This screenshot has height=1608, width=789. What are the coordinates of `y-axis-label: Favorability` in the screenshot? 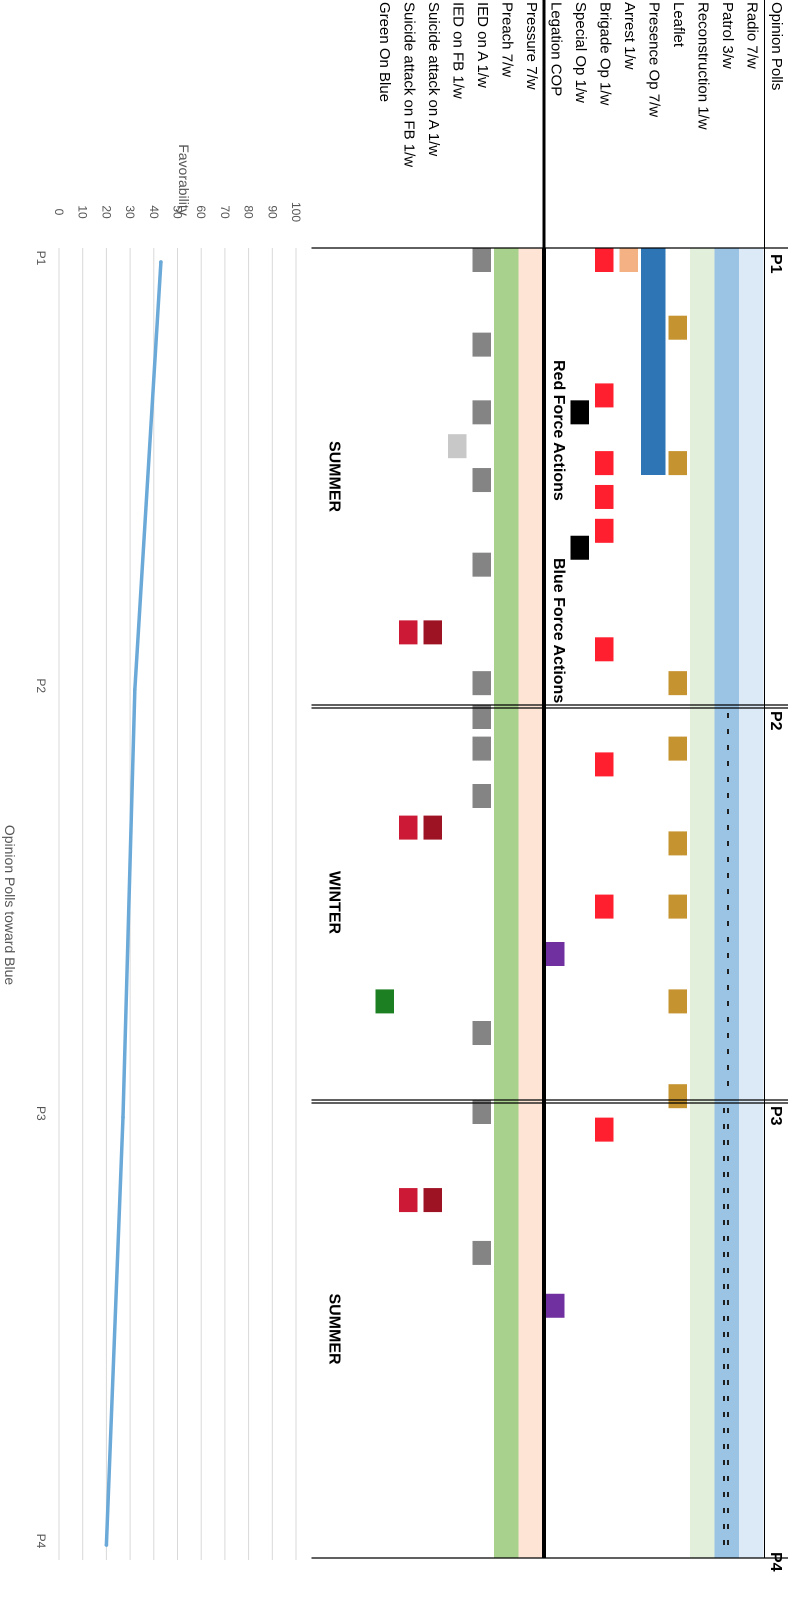 It's located at (184, 180).